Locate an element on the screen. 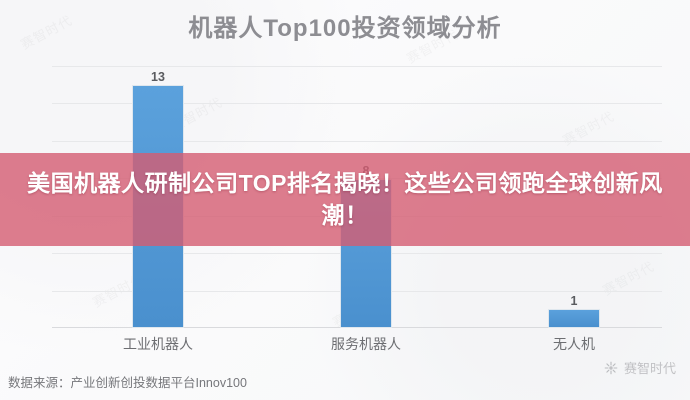 The height and width of the screenshot is (400, 690). source-note: 数据来源：产业创新创投数据平台Innov100 is located at coordinates (127, 383).